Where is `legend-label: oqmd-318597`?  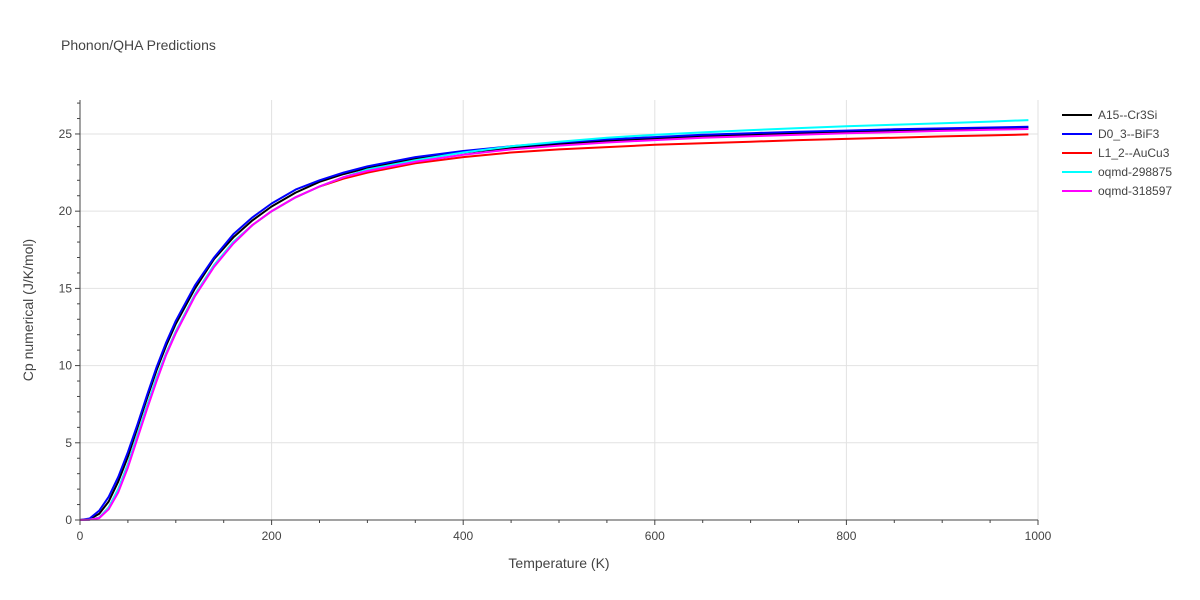 legend-label: oqmd-318597 is located at coordinates (1135, 191).